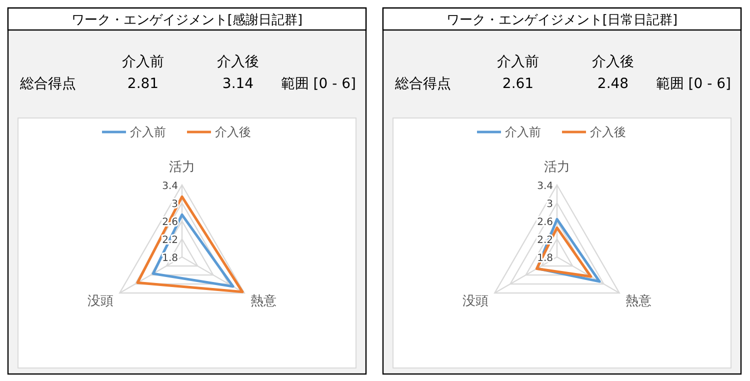  What do you see at coordinates (545, 222) in the screenshot?
I see `y-tick-label: 2.6` at bounding box center [545, 222].